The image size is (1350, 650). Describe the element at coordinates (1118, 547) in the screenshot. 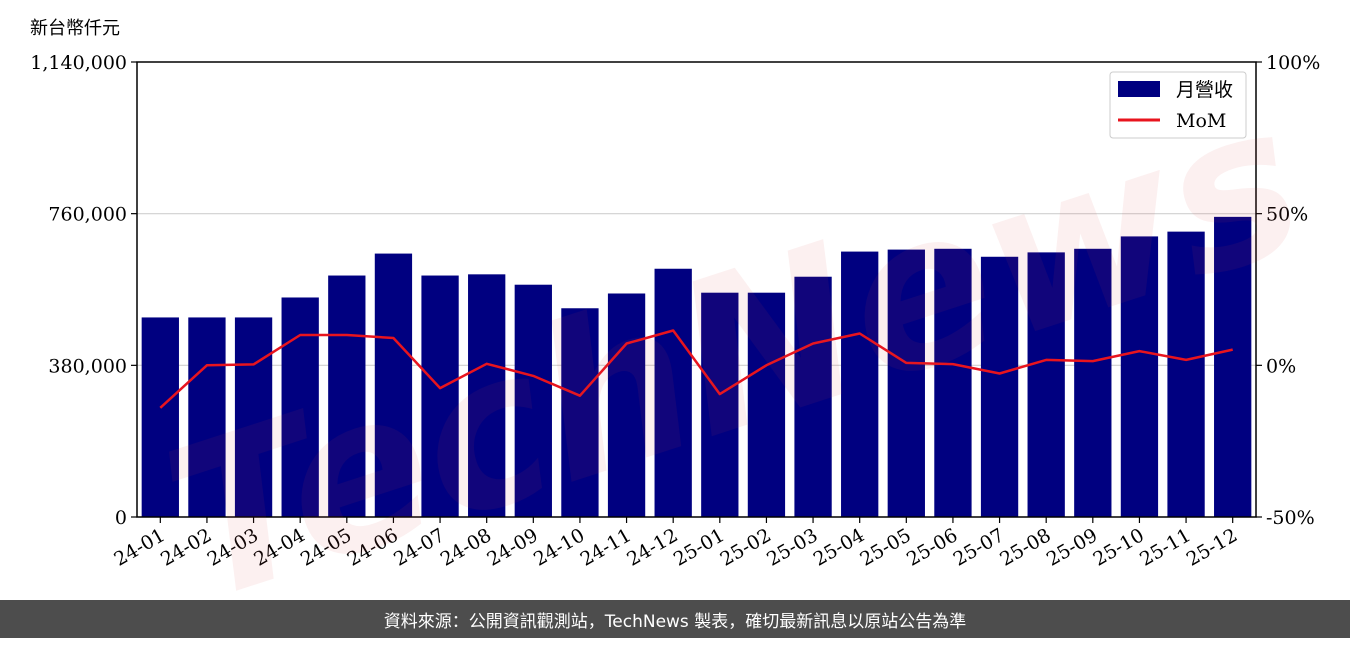

I see `x-tick-label-25-10: 25-10` at that location.